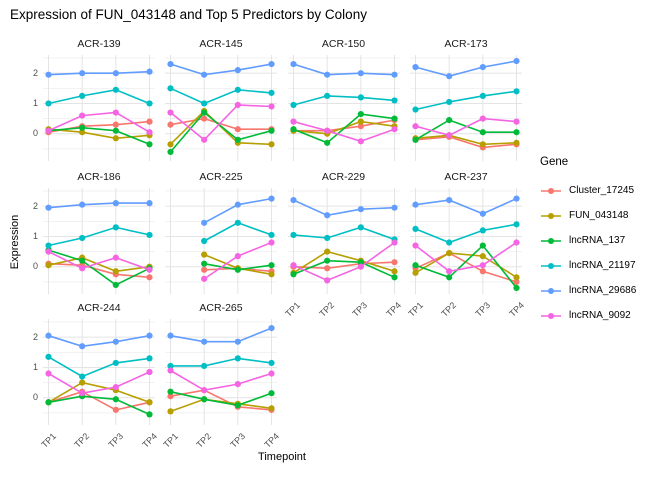  Describe the element at coordinates (600, 315) in the screenshot. I see `legend-entry-label: lncRNA_9092` at that location.